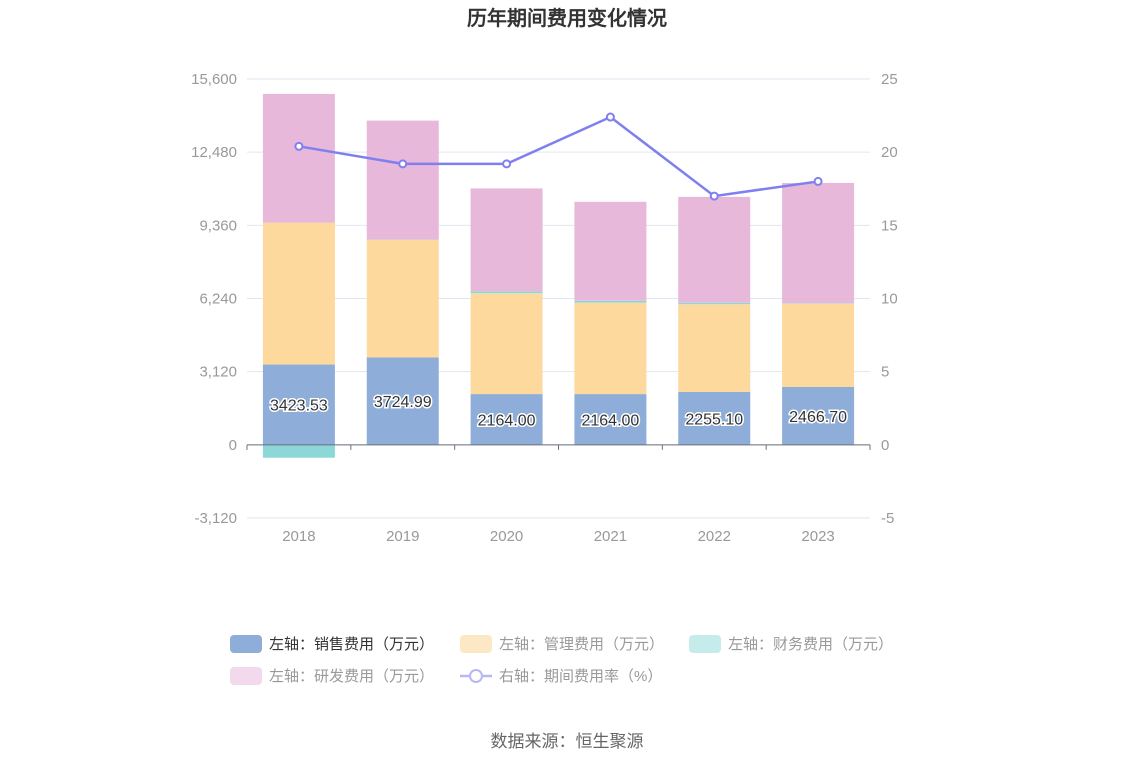 This screenshot has height=766, width=1134. I want to click on legend-item: 左轴：研发费用（万元）, so click(332, 676).